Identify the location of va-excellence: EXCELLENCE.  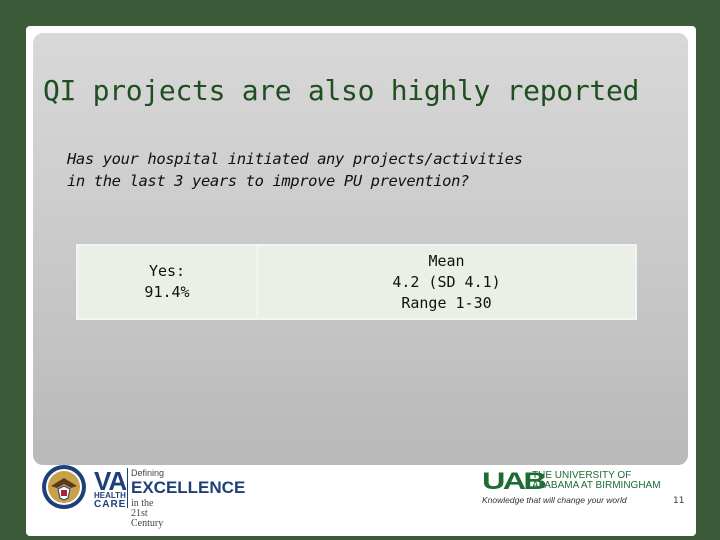
(188, 487).